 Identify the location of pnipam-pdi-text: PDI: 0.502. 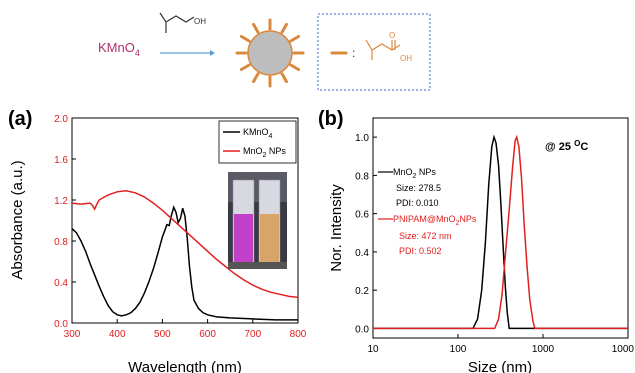
(420, 251).